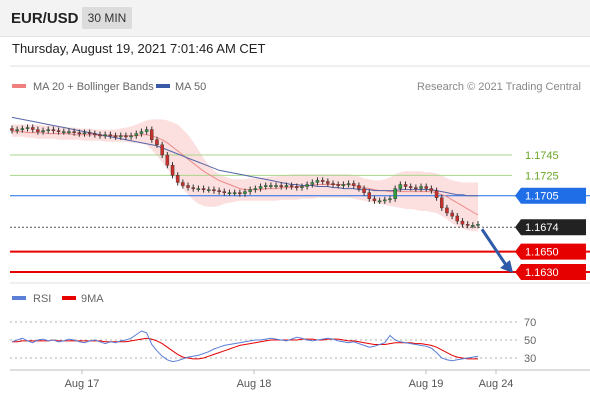 Image resolution: width=590 pixels, height=400 pixels. What do you see at coordinates (254, 384) in the screenshot?
I see `time-axis-label-1: Aug 18` at bounding box center [254, 384].